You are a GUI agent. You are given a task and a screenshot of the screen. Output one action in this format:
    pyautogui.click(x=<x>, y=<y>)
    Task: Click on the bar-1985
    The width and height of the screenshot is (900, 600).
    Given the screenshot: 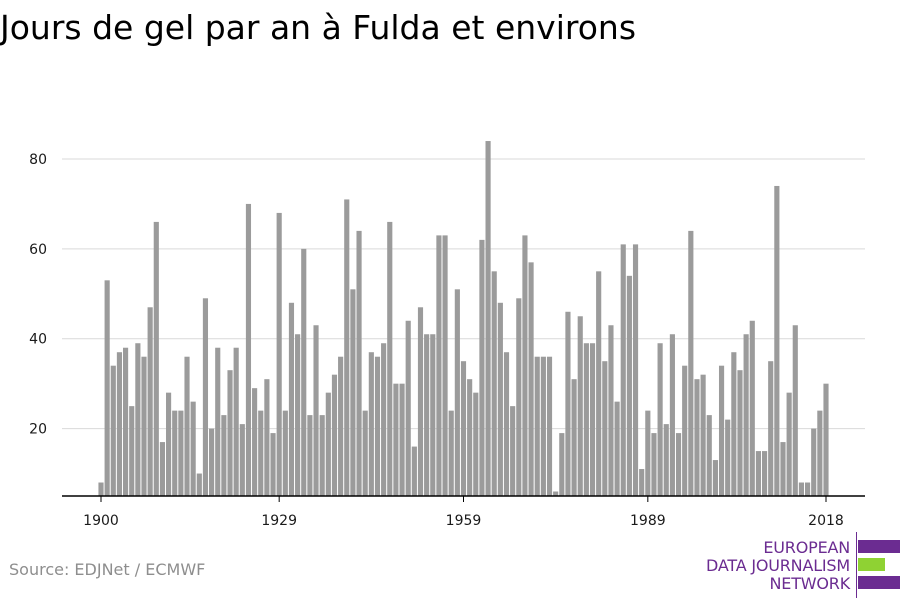 What is the action you would take?
    pyautogui.click(x=623, y=370)
    